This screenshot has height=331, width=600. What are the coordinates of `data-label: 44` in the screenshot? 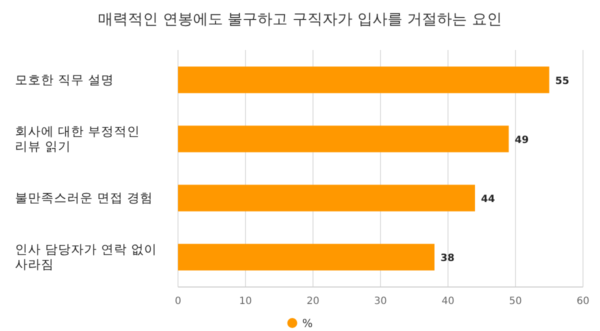 It's located at (488, 200).